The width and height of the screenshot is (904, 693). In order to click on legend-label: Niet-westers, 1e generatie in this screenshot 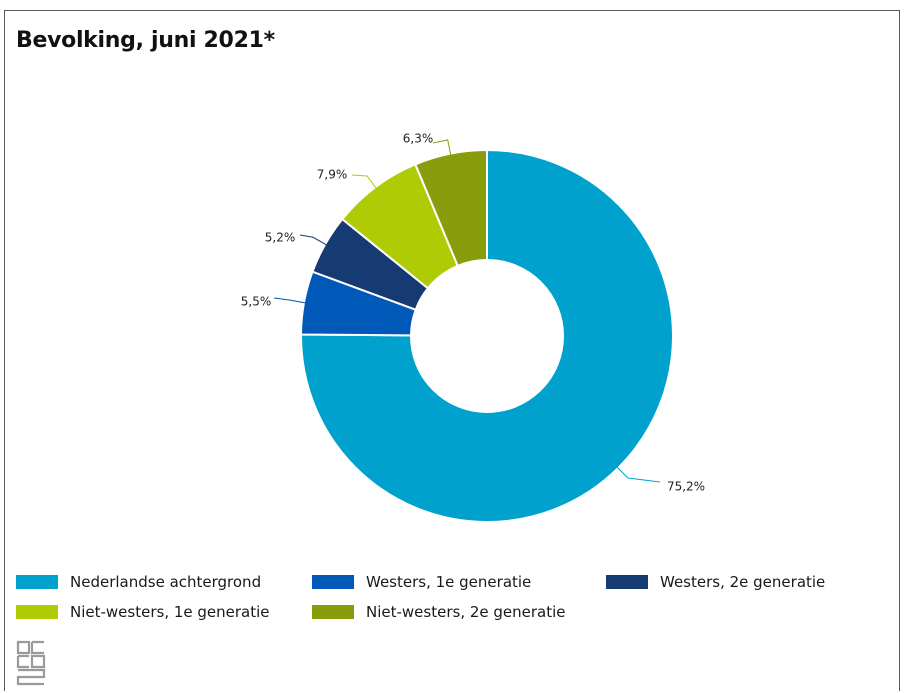, I will do `click(170, 612)`.